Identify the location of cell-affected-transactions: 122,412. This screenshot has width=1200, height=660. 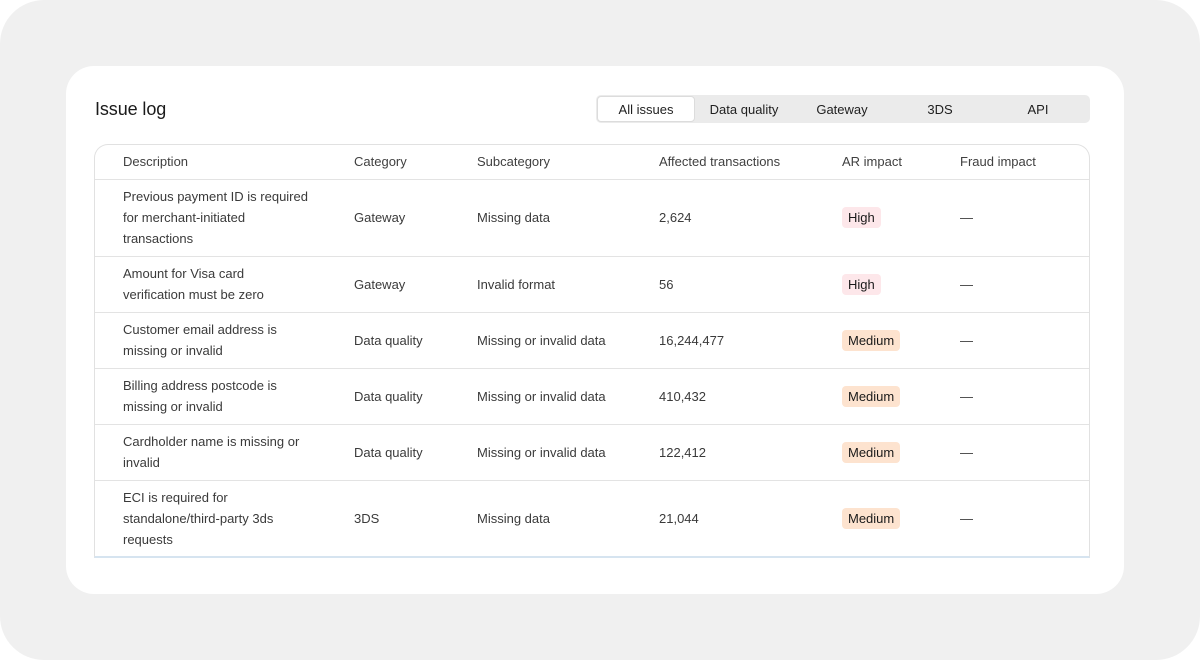
(750, 452).